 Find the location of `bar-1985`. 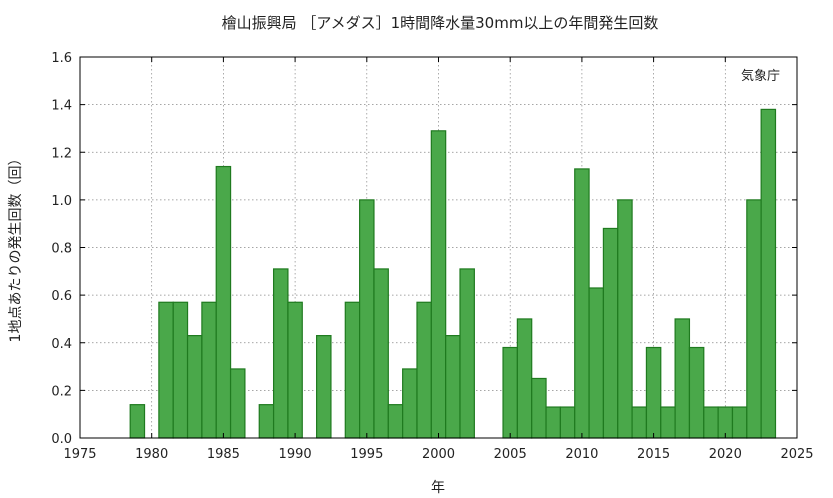

bar-1985 is located at coordinates (223, 302).